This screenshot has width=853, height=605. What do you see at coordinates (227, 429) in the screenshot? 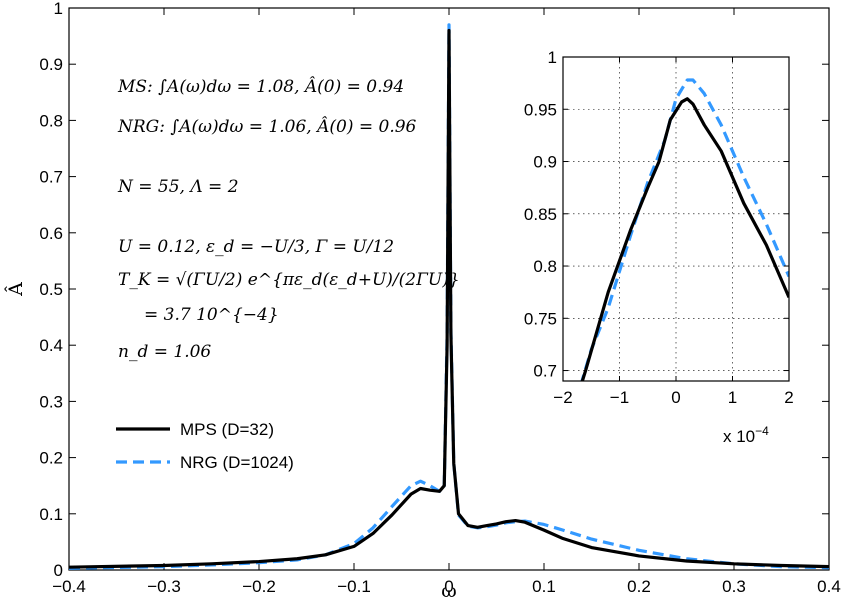
I see `legend-label-mps: MPS (D=32)` at bounding box center [227, 429].